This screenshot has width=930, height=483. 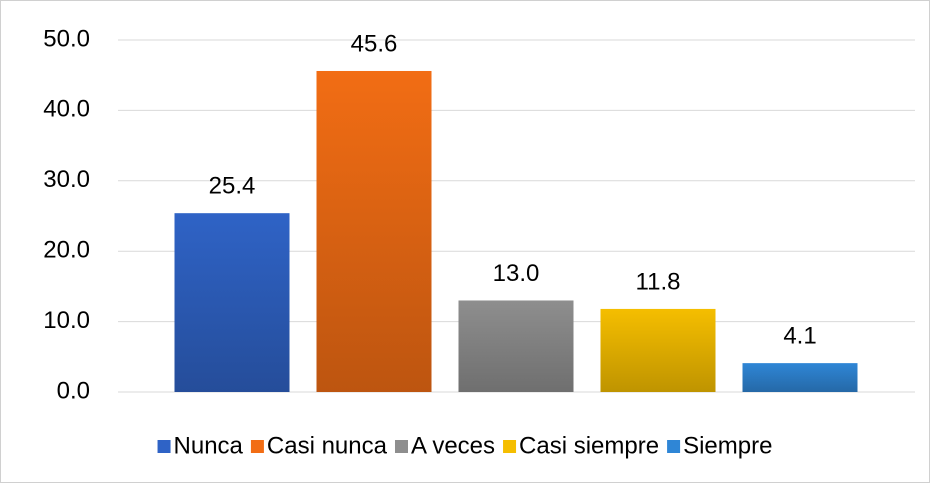 I want to click on data-label: 13.0, so click(x=516, y=273).